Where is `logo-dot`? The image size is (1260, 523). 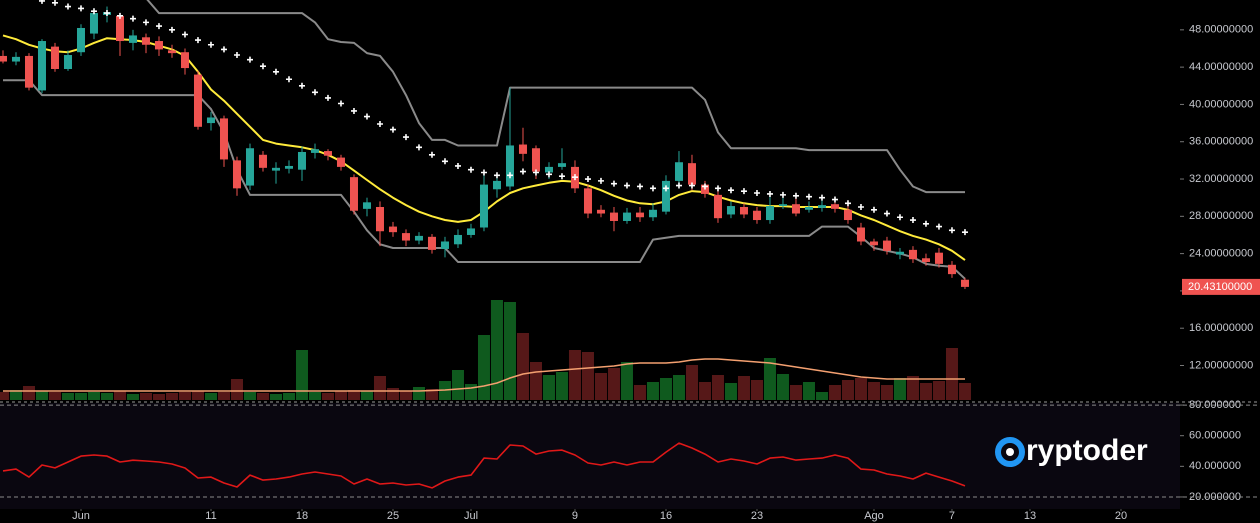
logo-dot is located at coordinates (1010, 452).